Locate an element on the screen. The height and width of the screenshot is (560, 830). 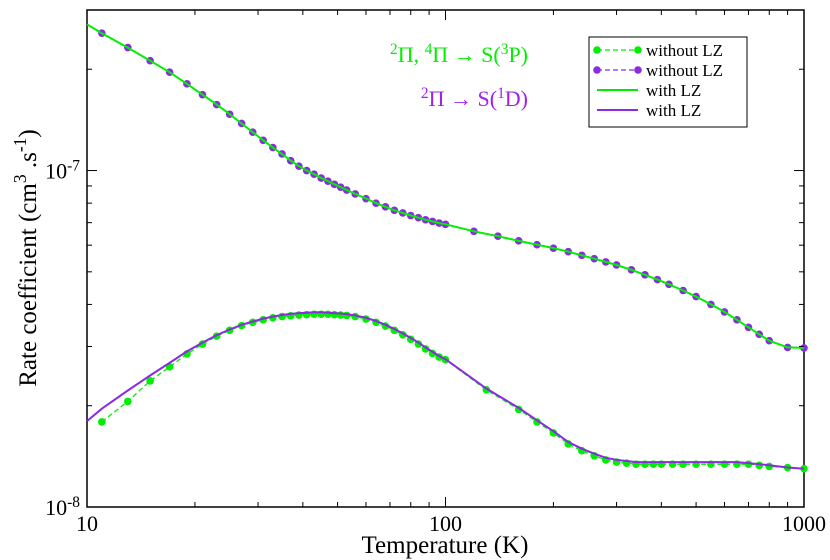
annotation-part: P) is located at coordinates (518, 54).